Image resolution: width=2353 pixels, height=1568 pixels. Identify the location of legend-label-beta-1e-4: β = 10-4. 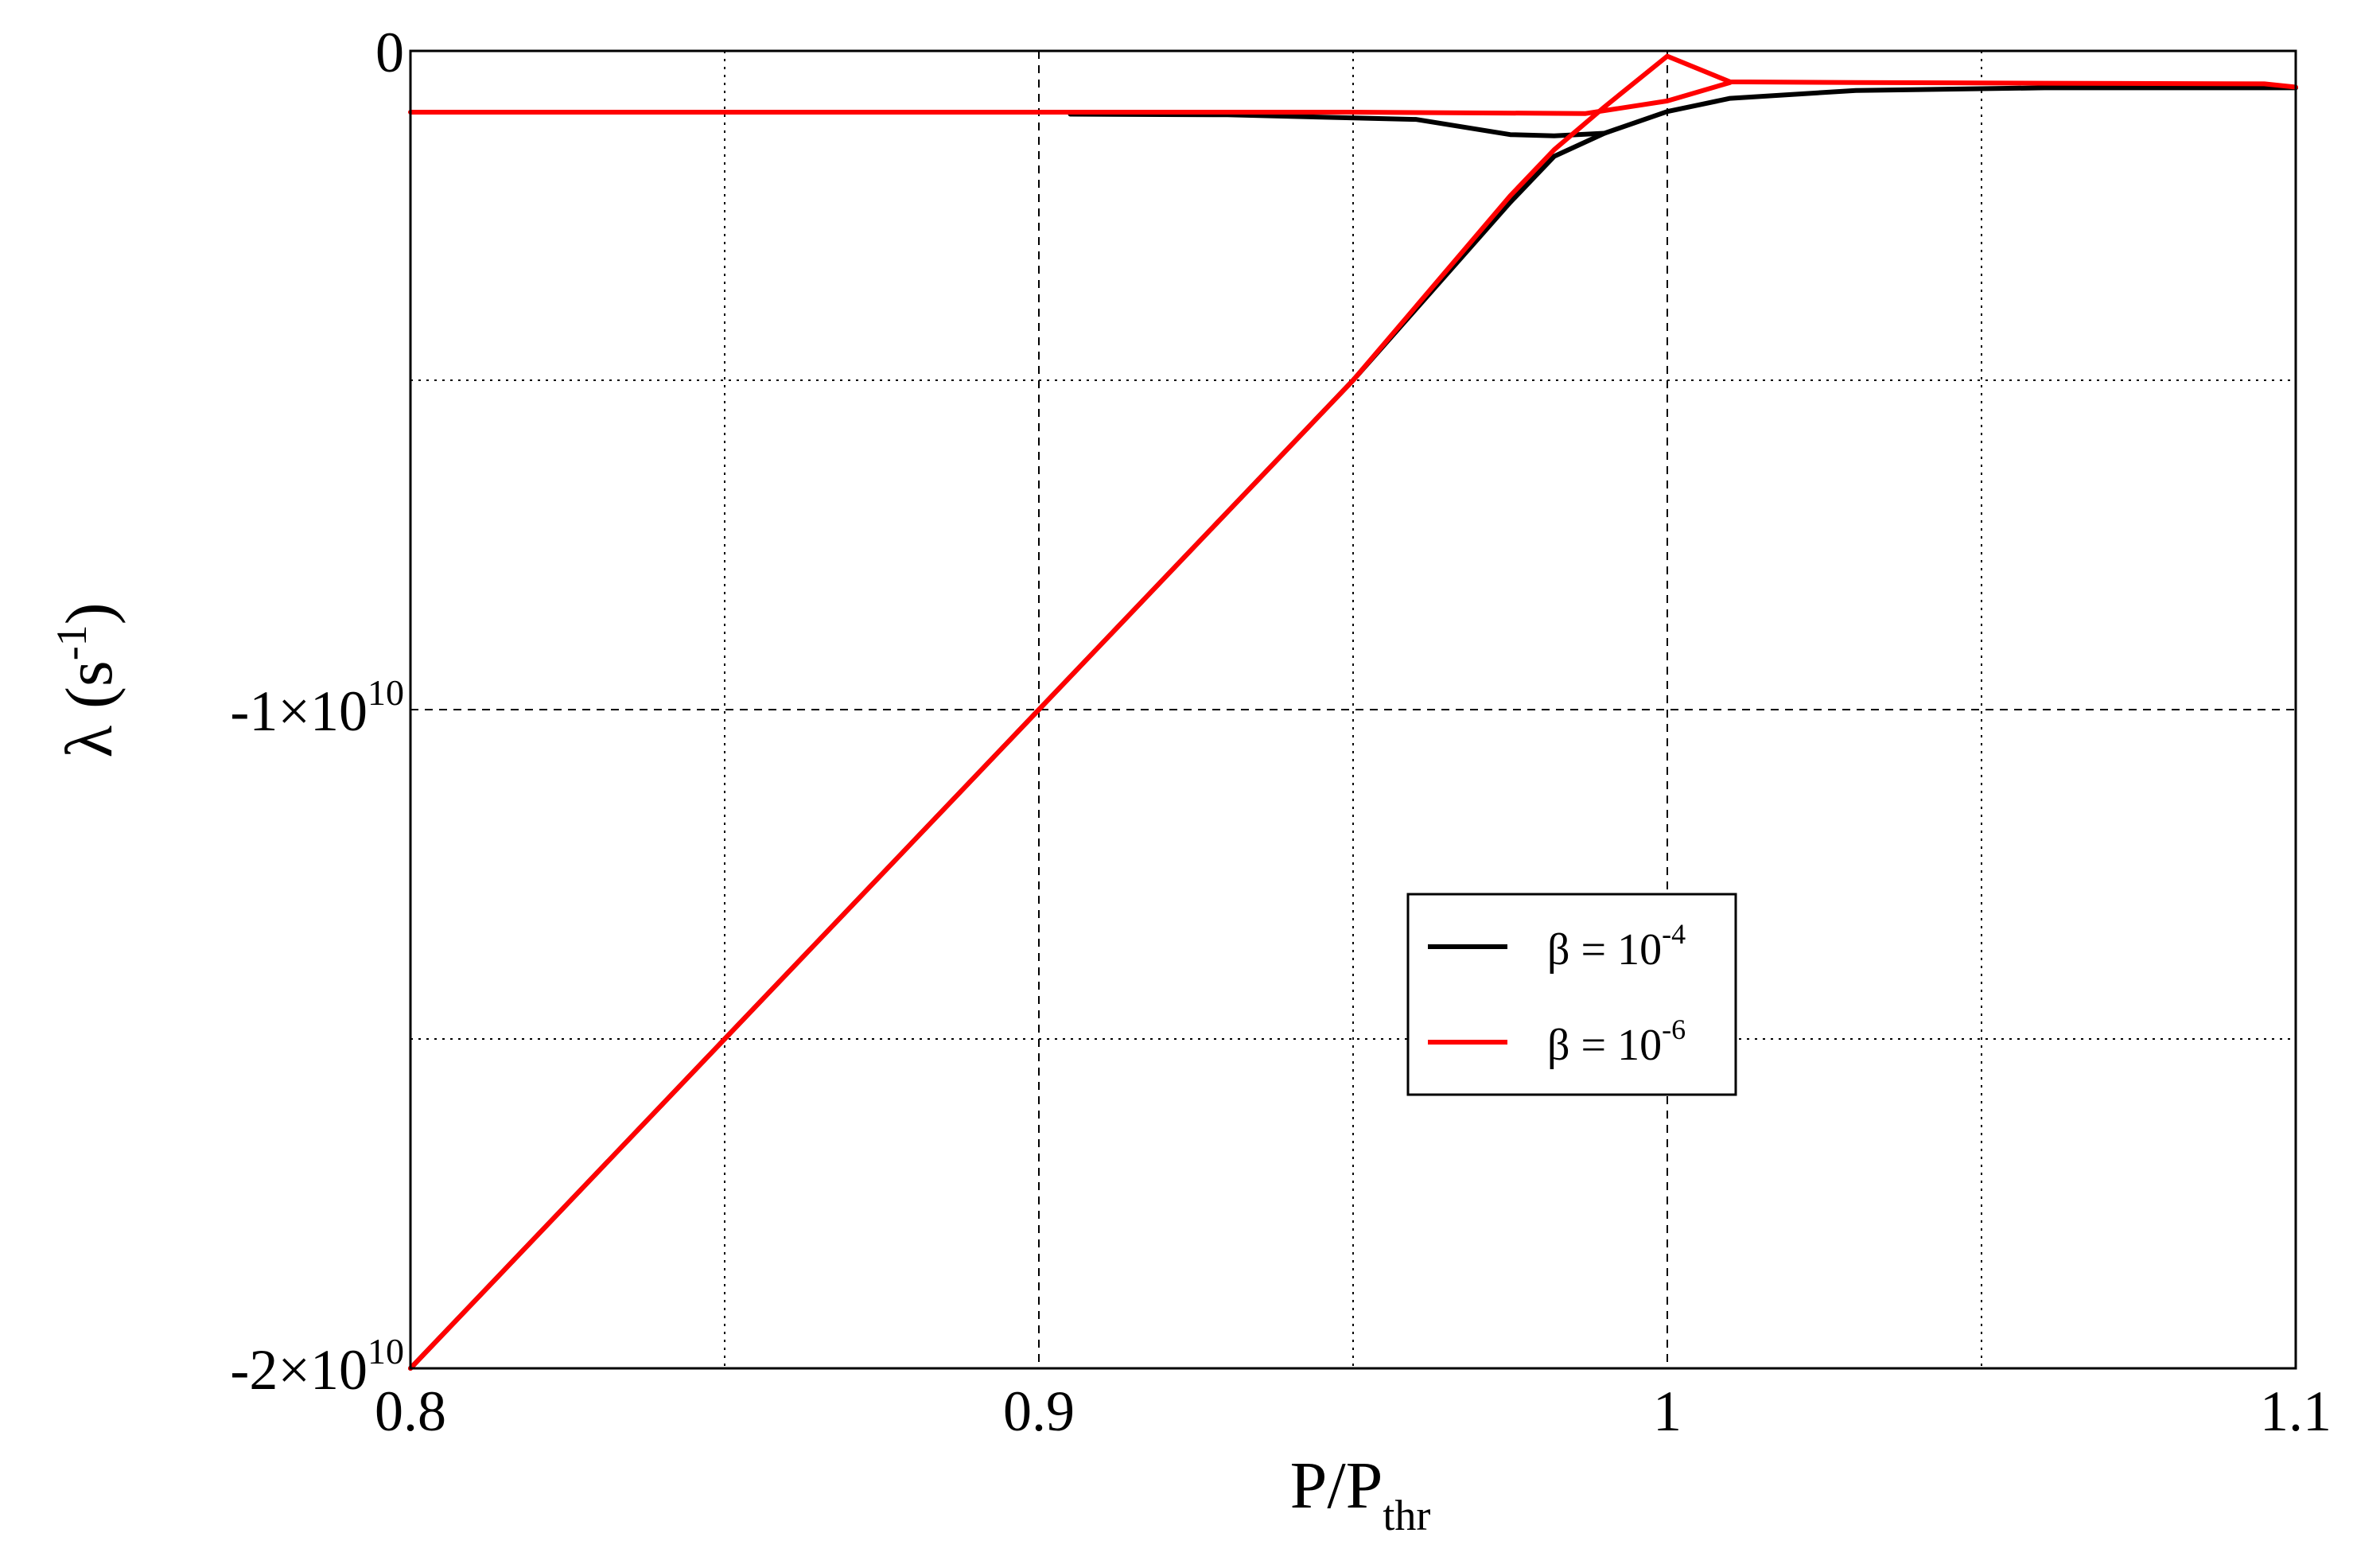
(1617, 946).